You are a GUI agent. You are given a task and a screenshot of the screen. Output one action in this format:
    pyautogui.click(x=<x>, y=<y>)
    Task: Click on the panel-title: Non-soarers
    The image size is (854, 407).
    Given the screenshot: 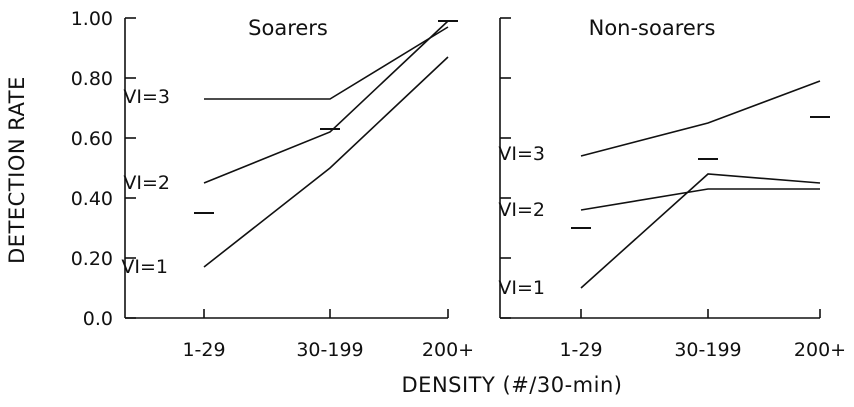 What is the action you would take?
    pyautogui.click(x=652, y=28)
    